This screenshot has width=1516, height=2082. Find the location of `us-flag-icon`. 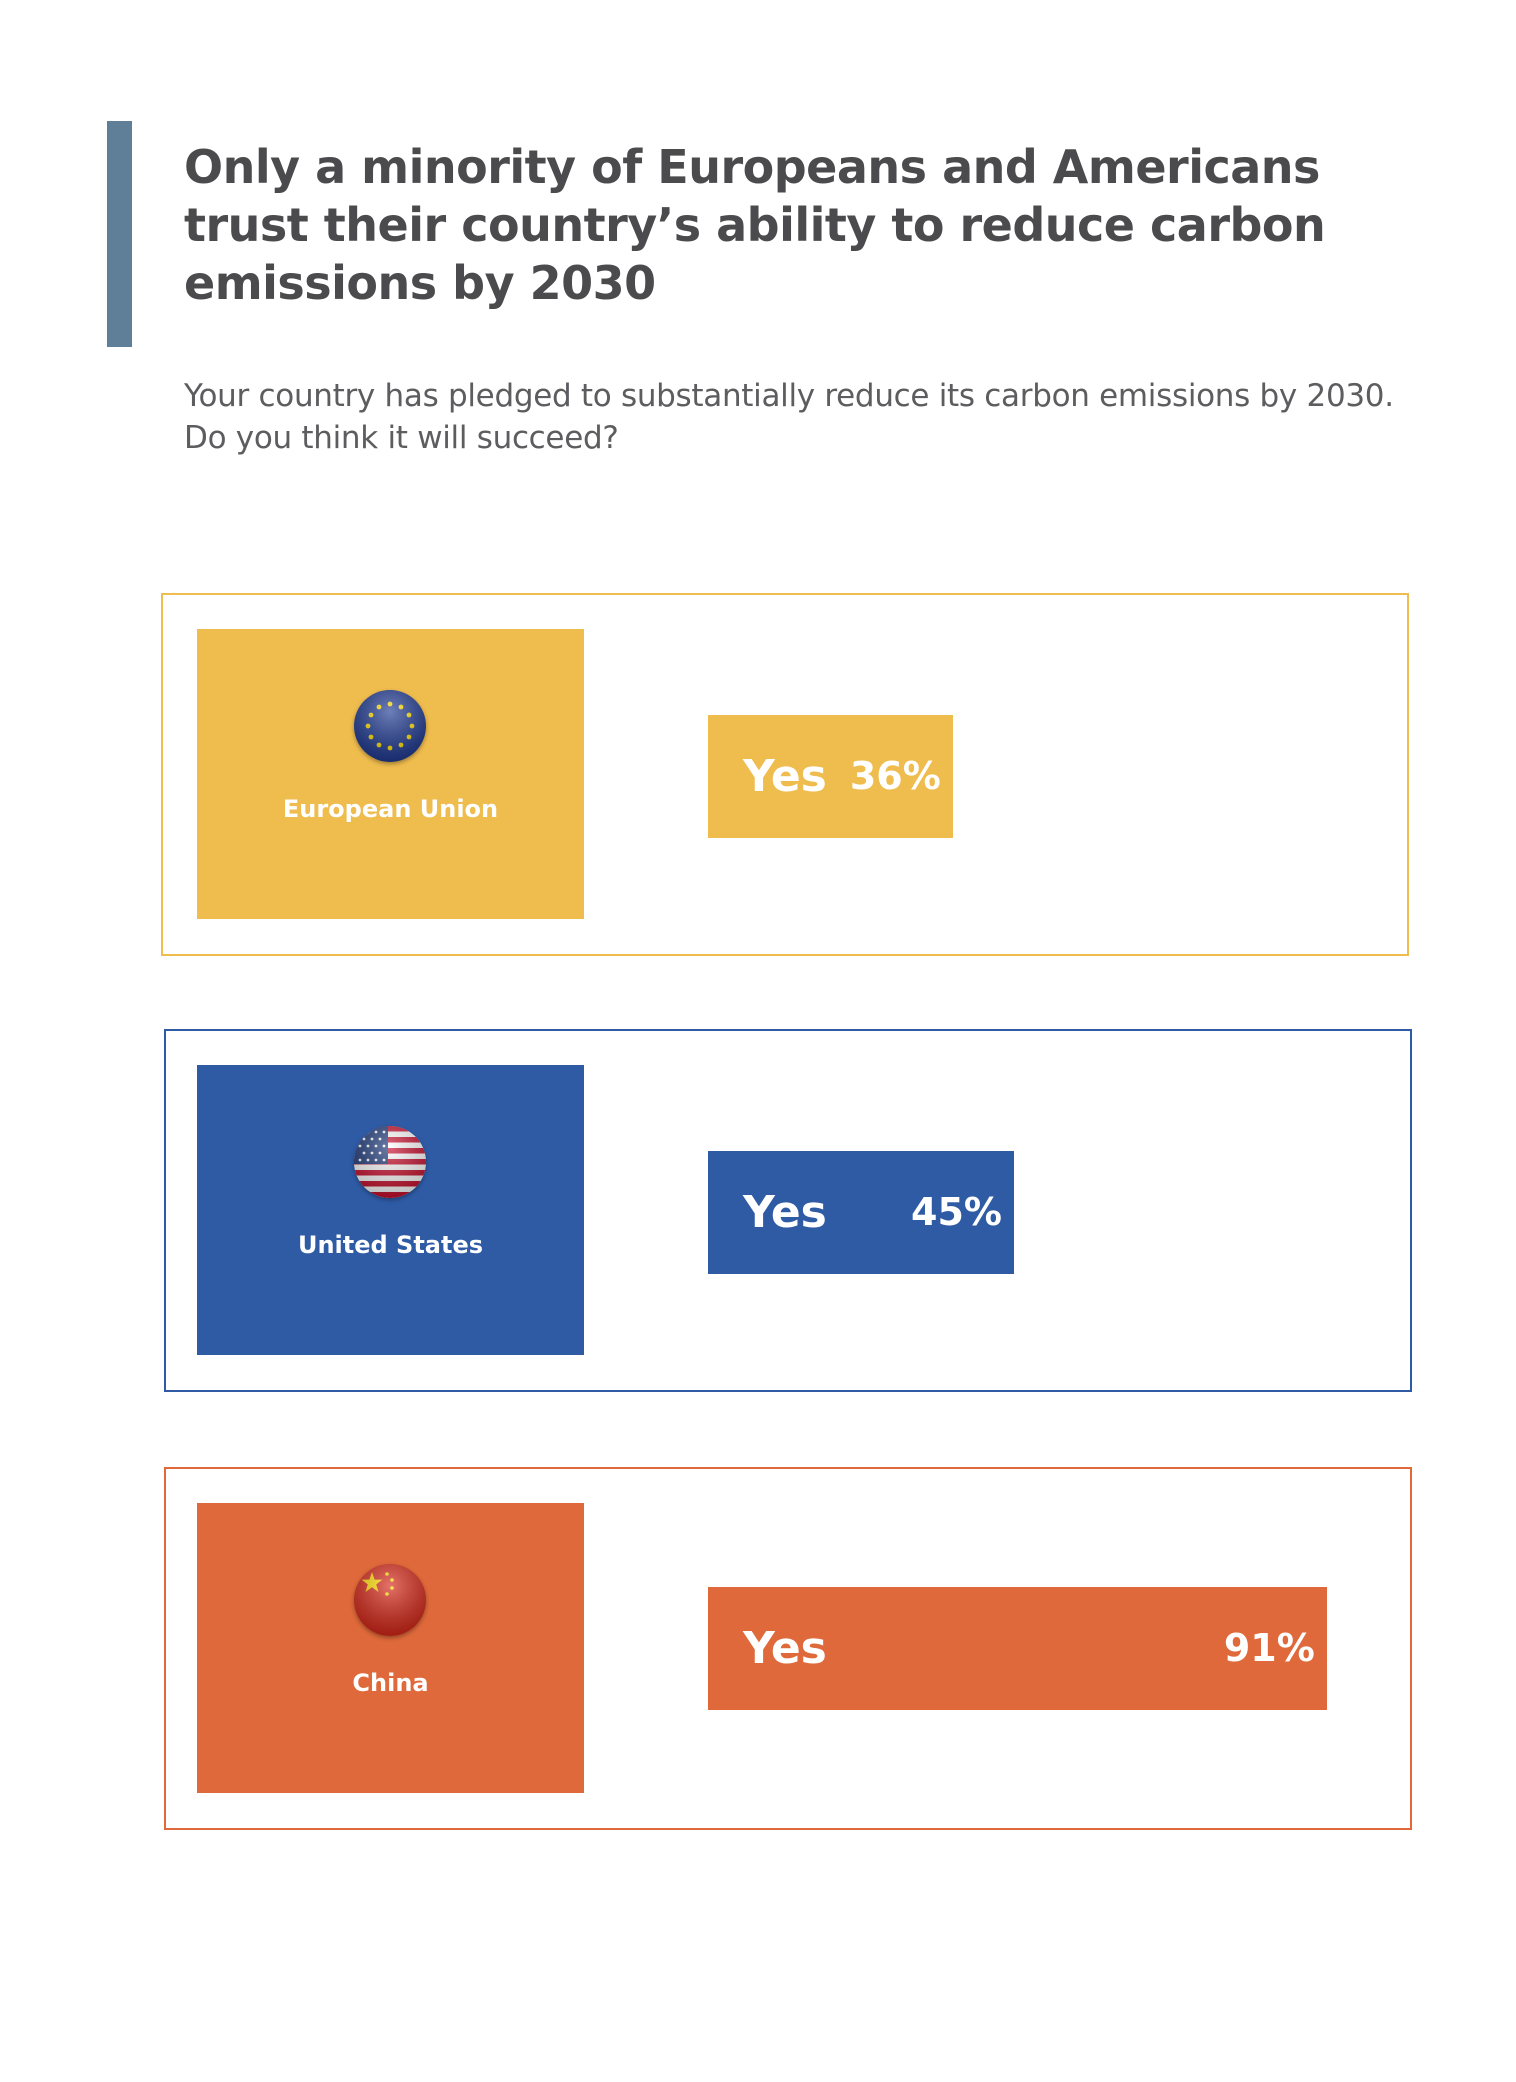

us-flag-icon is located at coordinates (390, 1162).